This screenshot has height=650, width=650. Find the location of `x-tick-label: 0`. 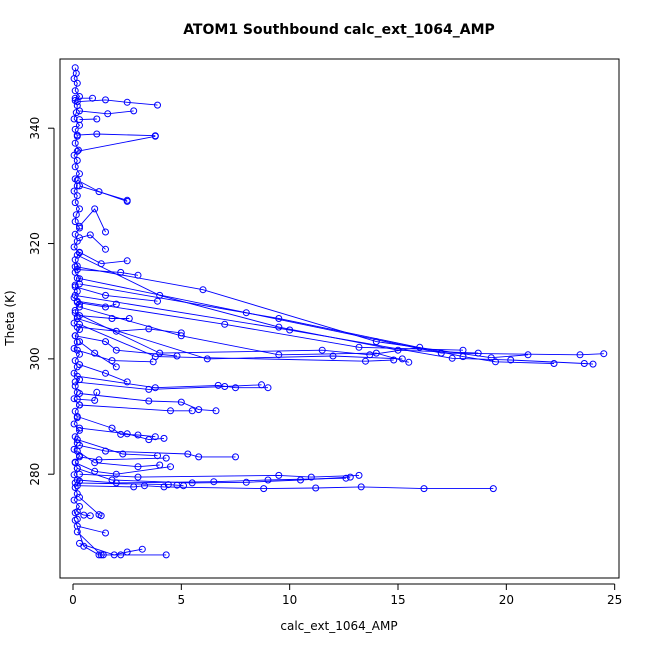

x-tick-label: 0 is located at coordinates (73, 600).